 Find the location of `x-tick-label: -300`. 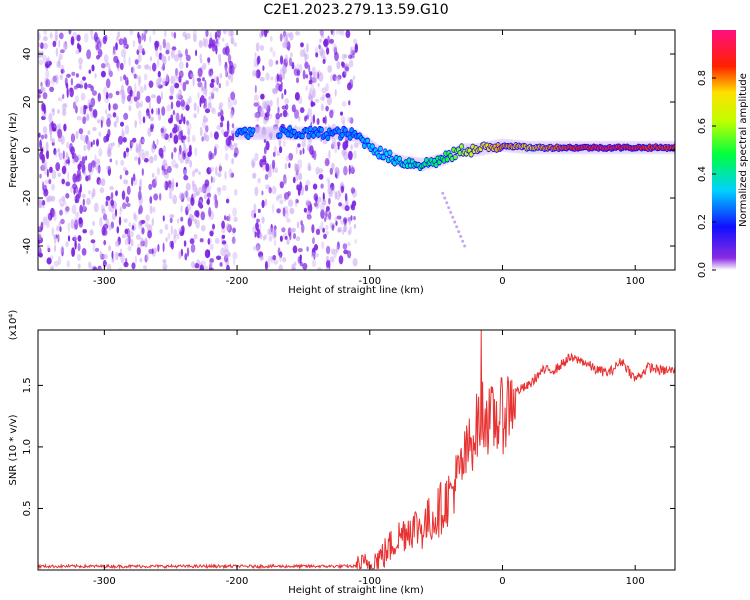

x-tick-label: -300 is located at coordinates (104, 281).